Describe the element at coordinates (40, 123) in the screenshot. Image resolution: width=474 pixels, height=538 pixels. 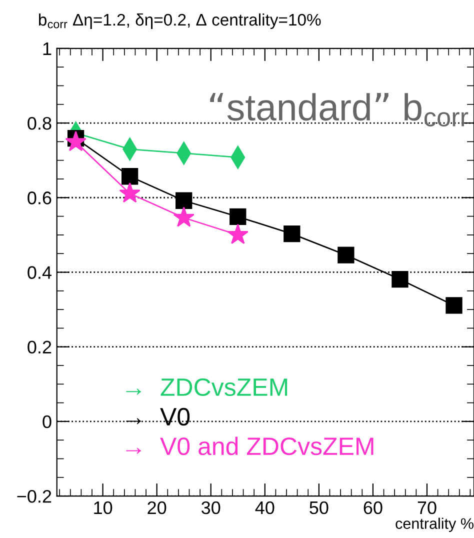
I see `y-tick-label: 0.8` at that location.